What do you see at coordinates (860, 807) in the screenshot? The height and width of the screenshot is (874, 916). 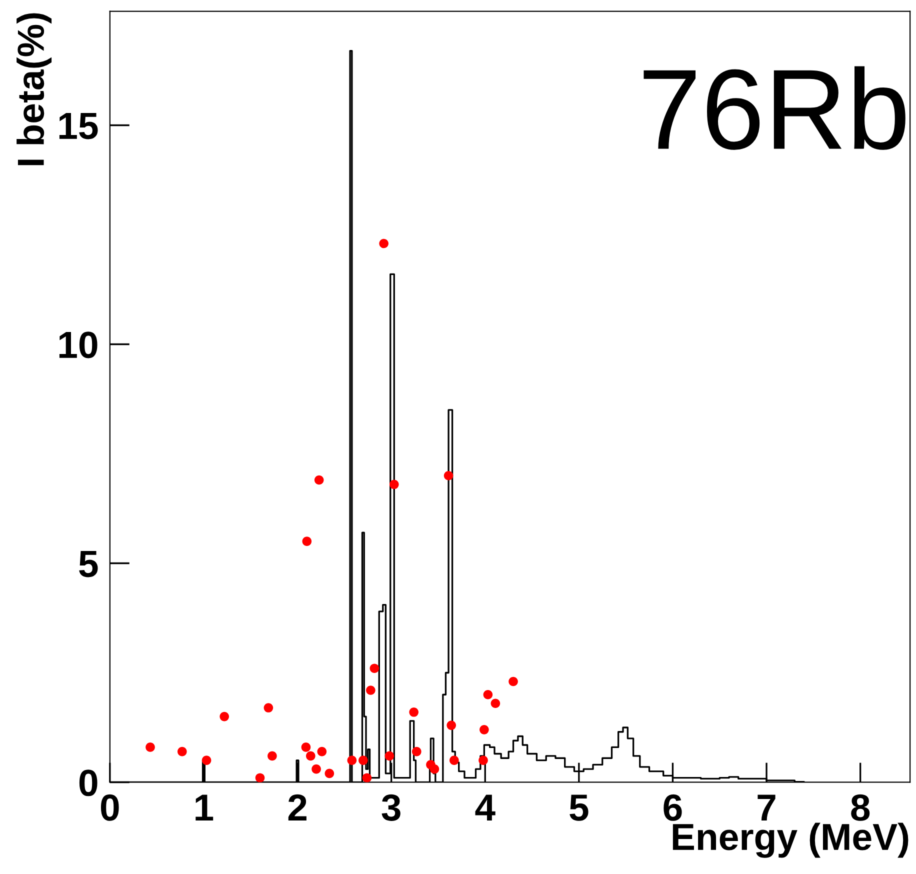 I see `x-tick-label: 8` at bounding box center [860, 807].